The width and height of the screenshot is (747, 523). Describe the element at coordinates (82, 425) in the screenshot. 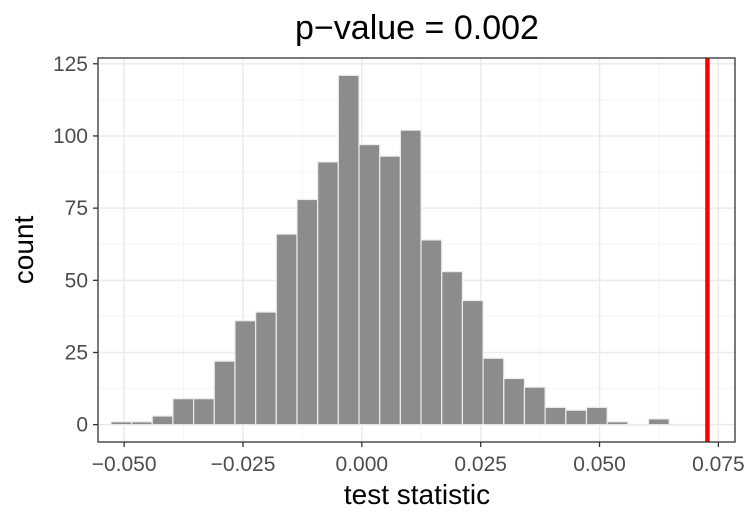

I see `y-tick-label: 0` at that location.